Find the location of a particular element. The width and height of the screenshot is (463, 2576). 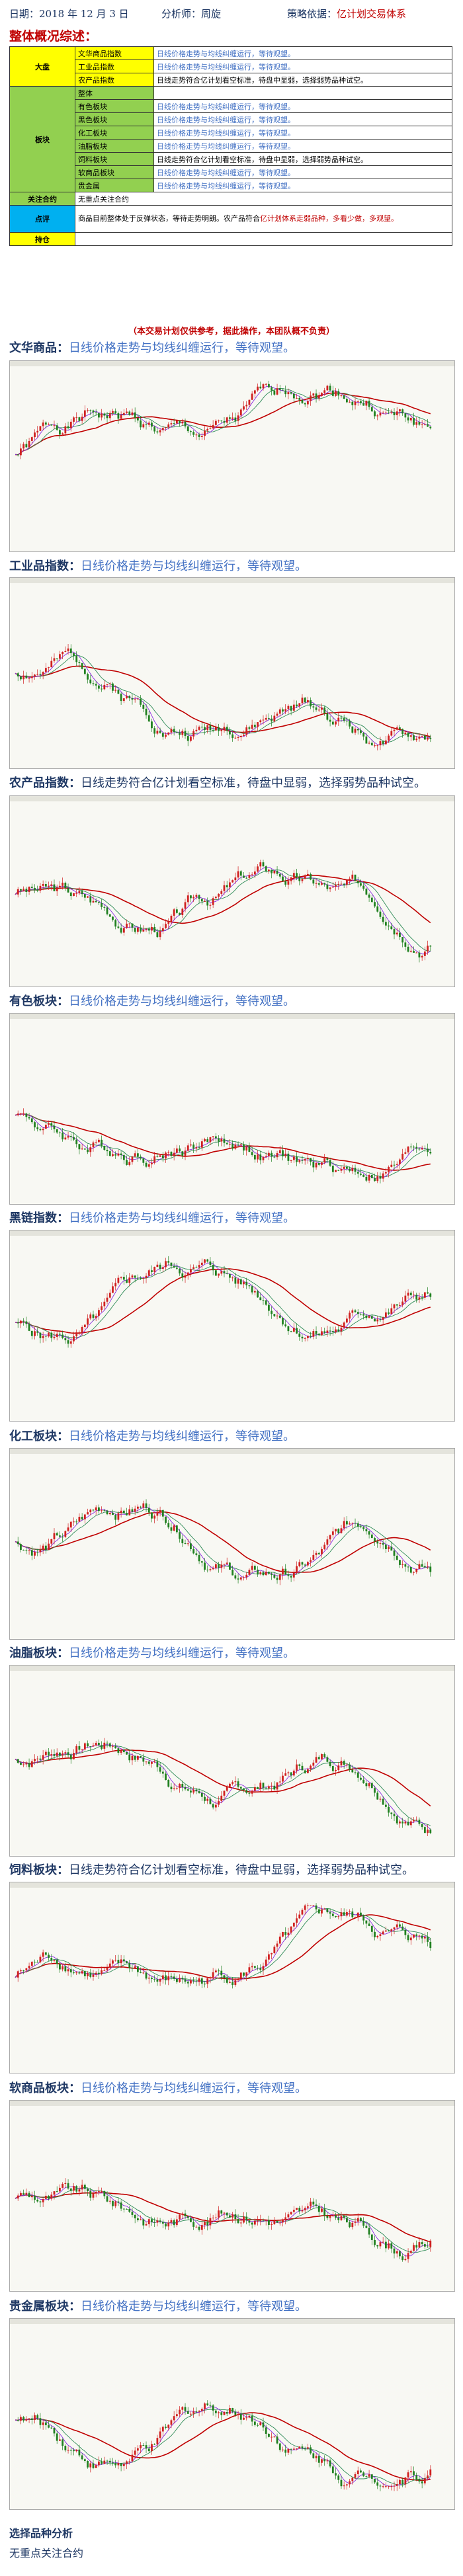

chicang-value is located at coordinates (263, 239).